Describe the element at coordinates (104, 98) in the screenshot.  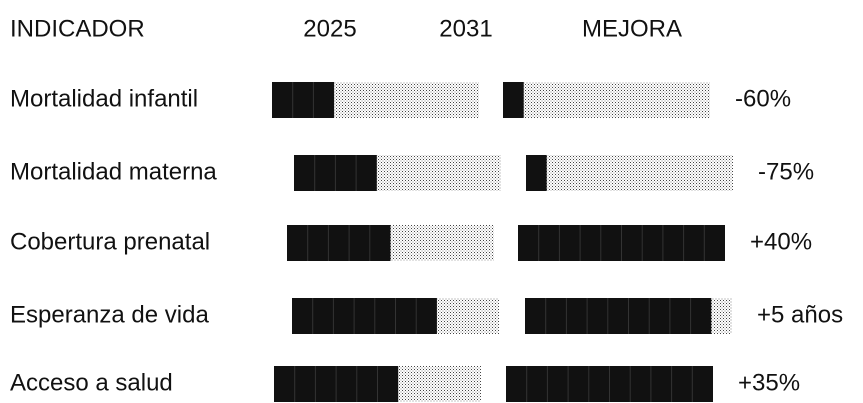
I see `row-label: Mortalidad infantil` at that location.